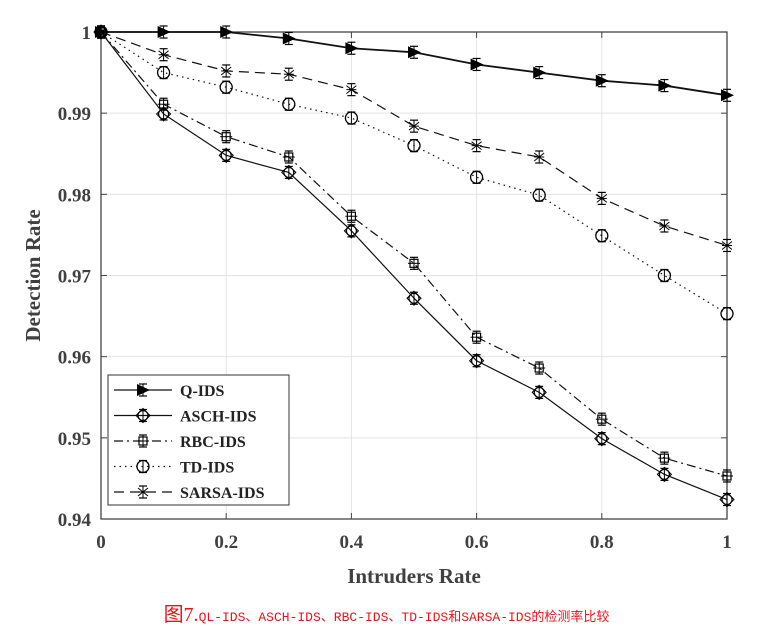 The height and width of the screenshot is (639, 773). I want to click on legend-box, so click(198, 440).